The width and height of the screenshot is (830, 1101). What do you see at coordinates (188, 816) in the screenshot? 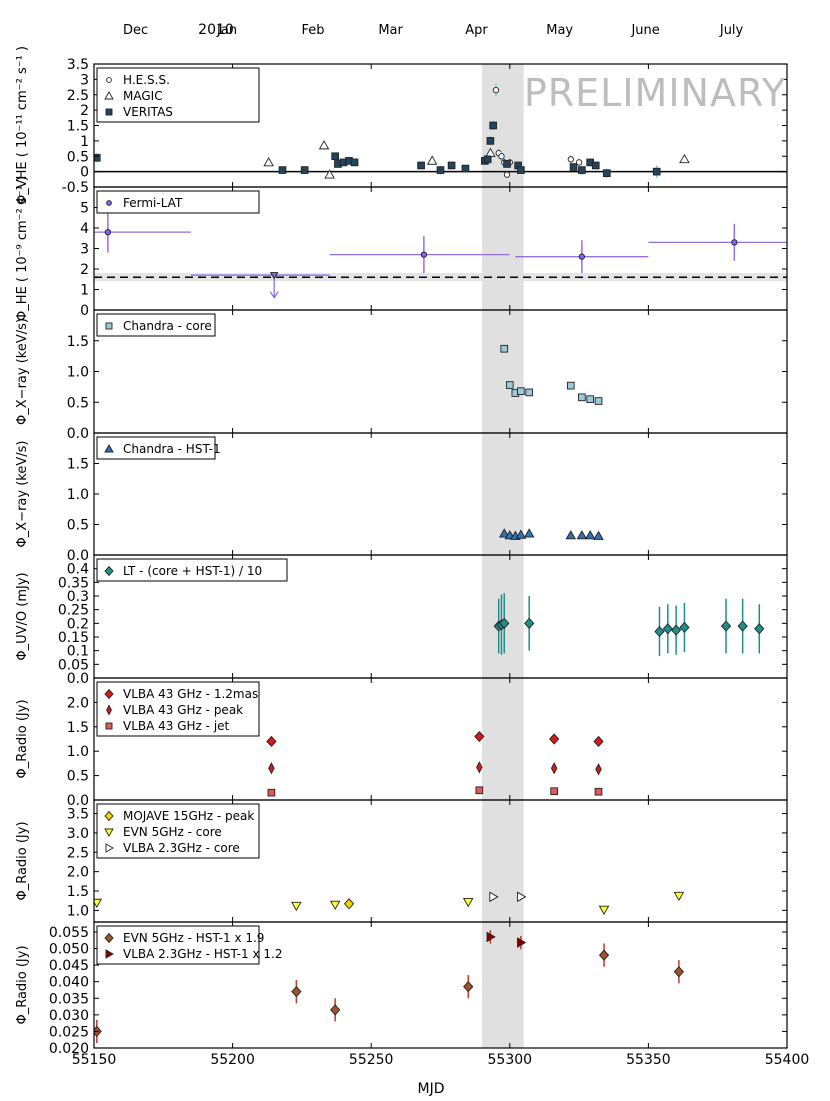
I see `legend-entry: MOJAVE 15GHz - peak` at bounding box center [188, 816].